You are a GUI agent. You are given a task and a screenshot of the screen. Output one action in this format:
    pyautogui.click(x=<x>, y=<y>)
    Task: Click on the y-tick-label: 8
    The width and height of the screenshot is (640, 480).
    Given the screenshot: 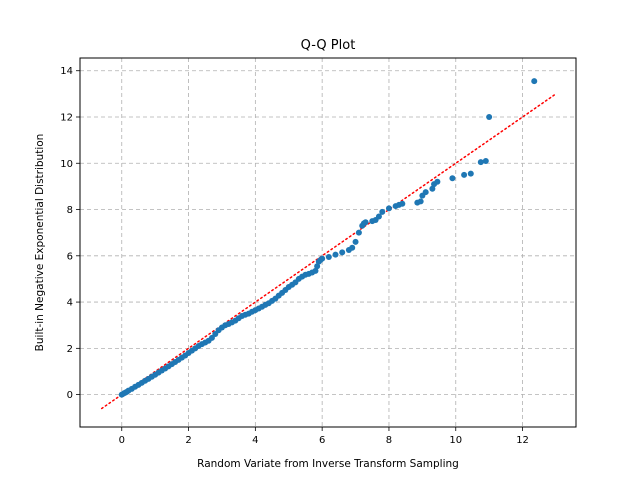 What is the action you would take?
    pyautogui.click(x=70, y=210)
    